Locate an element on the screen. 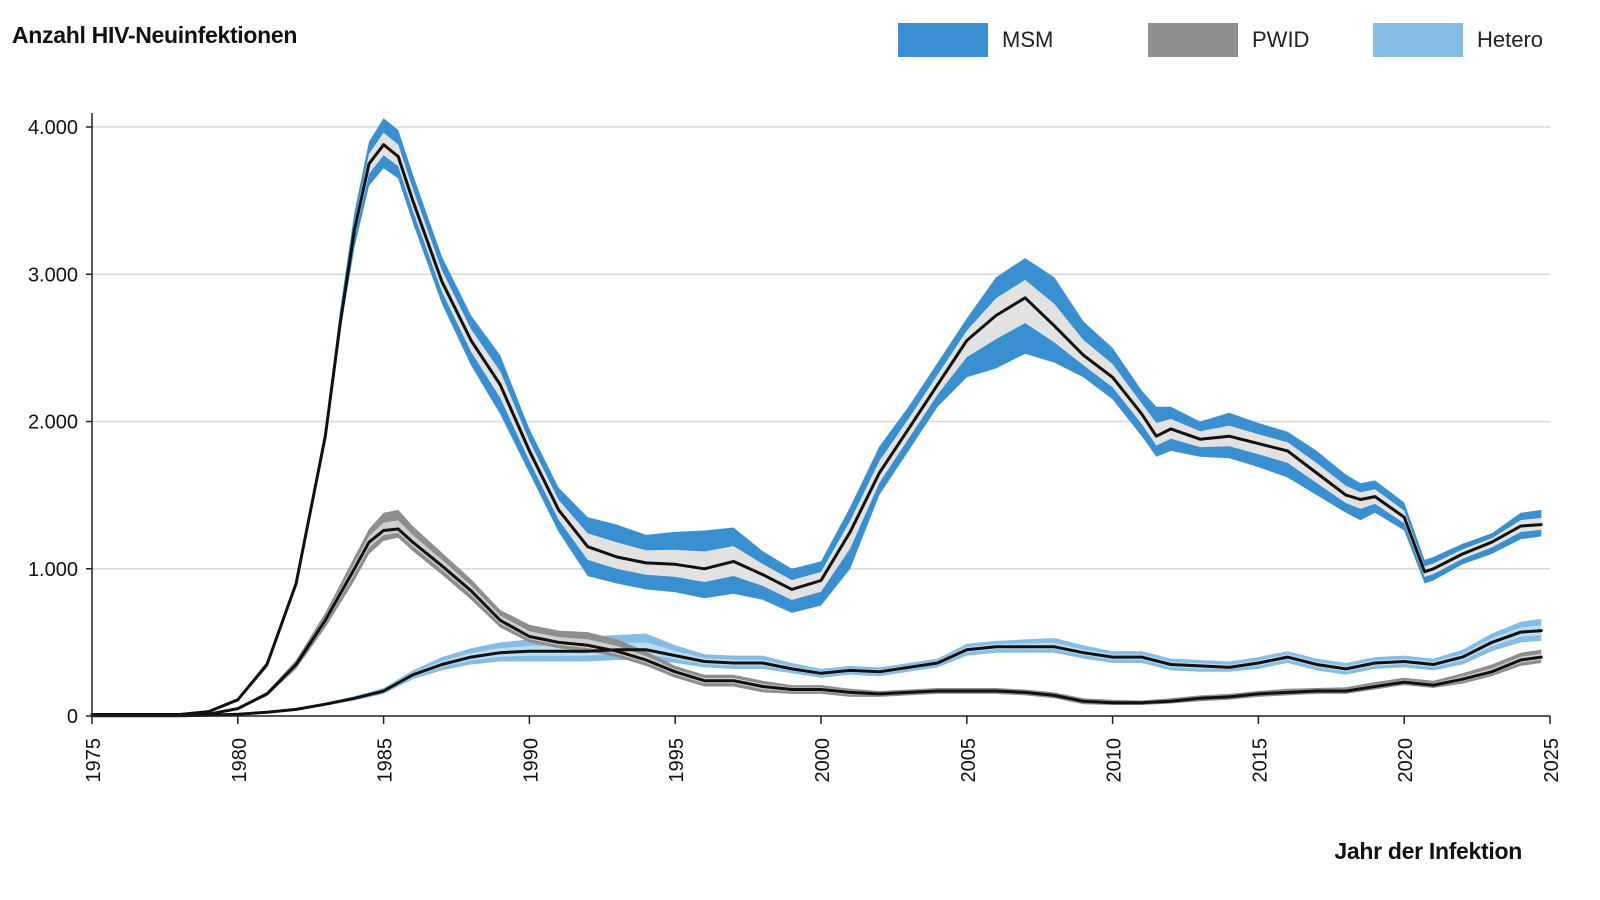 The image size is (1600, 900). series-line-hetero is located at coordinates (816, 673).